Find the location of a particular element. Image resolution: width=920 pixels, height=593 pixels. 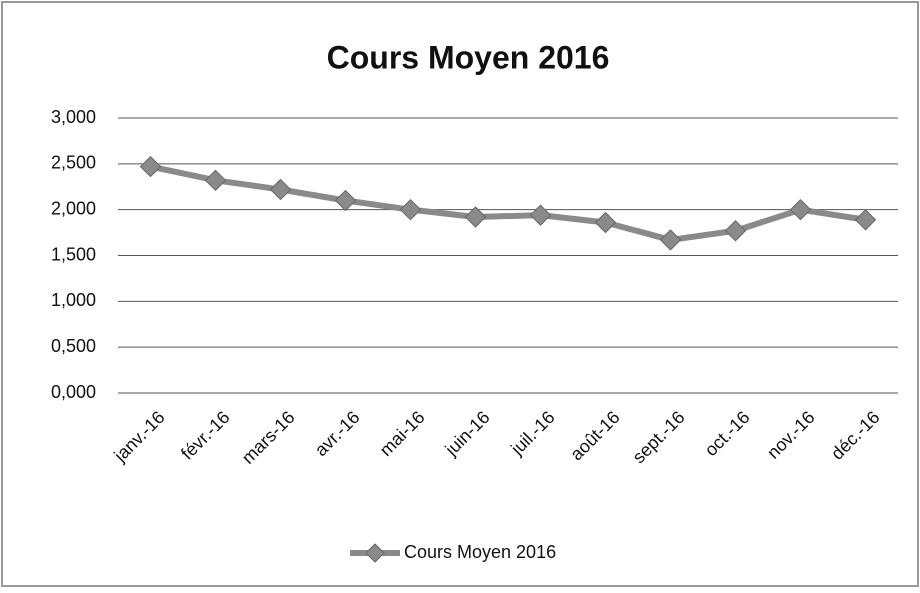

legend-marker is located at coordinates (375, 553).